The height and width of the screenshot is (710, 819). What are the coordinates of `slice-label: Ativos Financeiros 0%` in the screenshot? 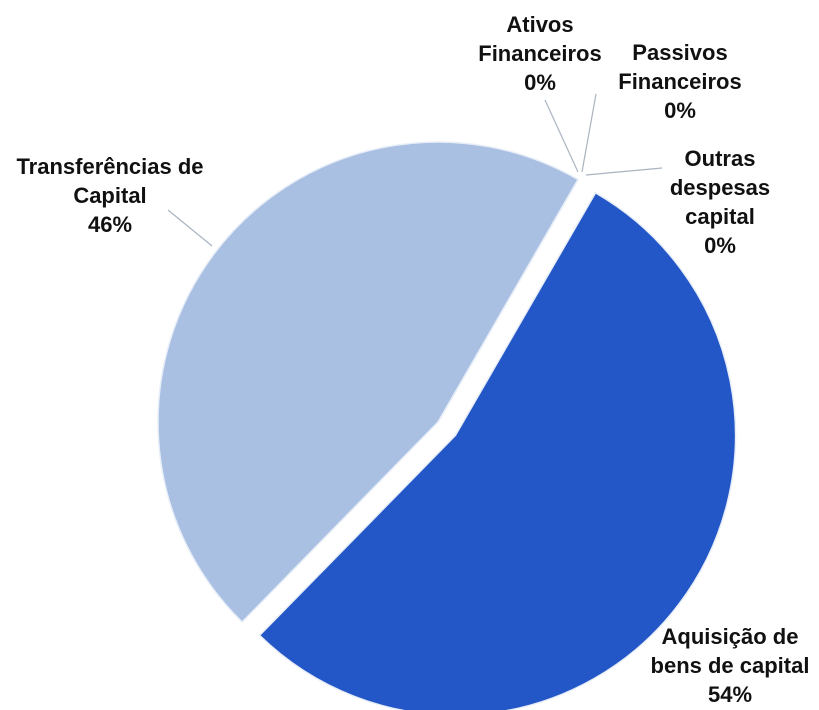 It's located at (540, 53).